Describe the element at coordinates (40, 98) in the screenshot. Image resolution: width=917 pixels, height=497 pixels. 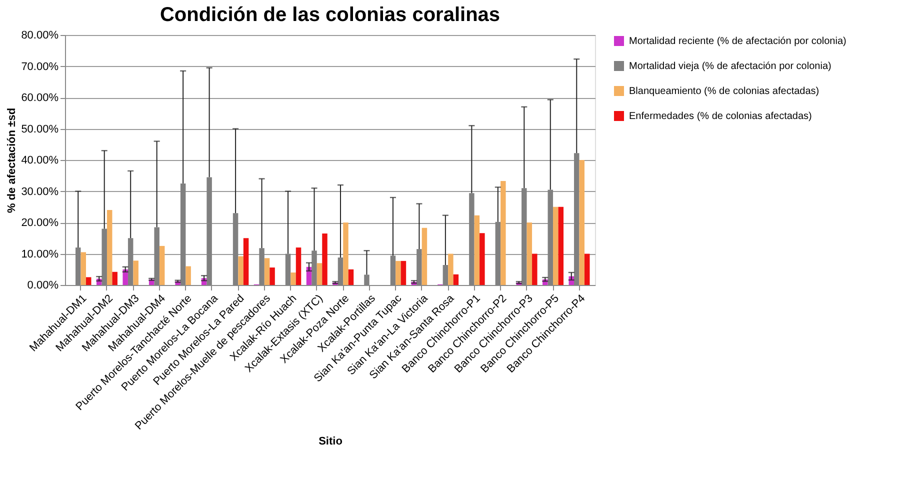
I see `y-tick-label: 60.00%` at that location.